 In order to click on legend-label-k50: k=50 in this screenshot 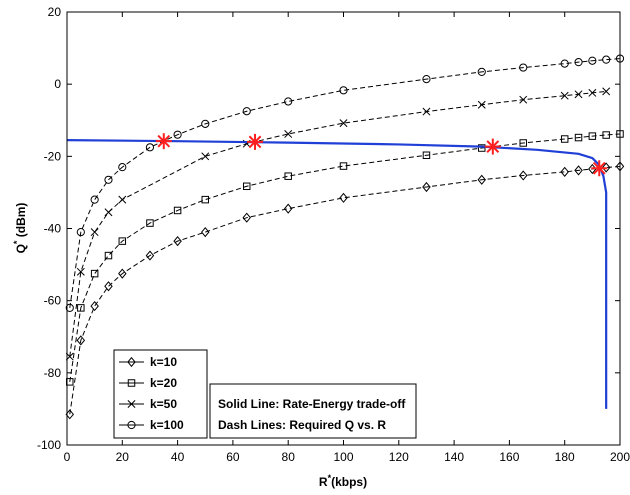, I will do `click(163, 404)`.